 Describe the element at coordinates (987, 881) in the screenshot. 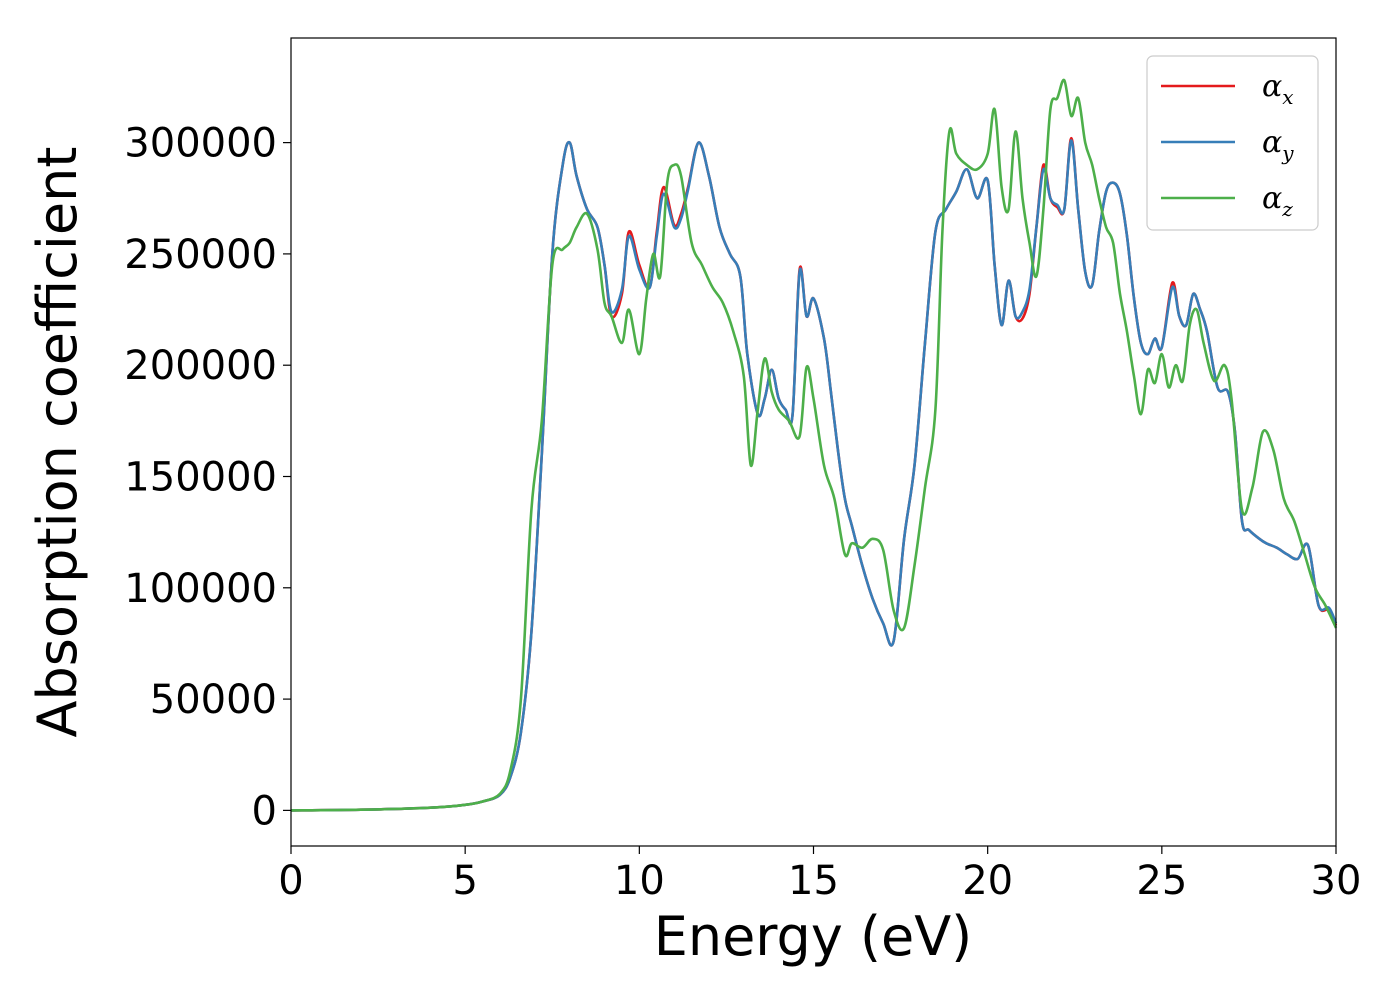

I see `x-tick-label: 20` at that location.